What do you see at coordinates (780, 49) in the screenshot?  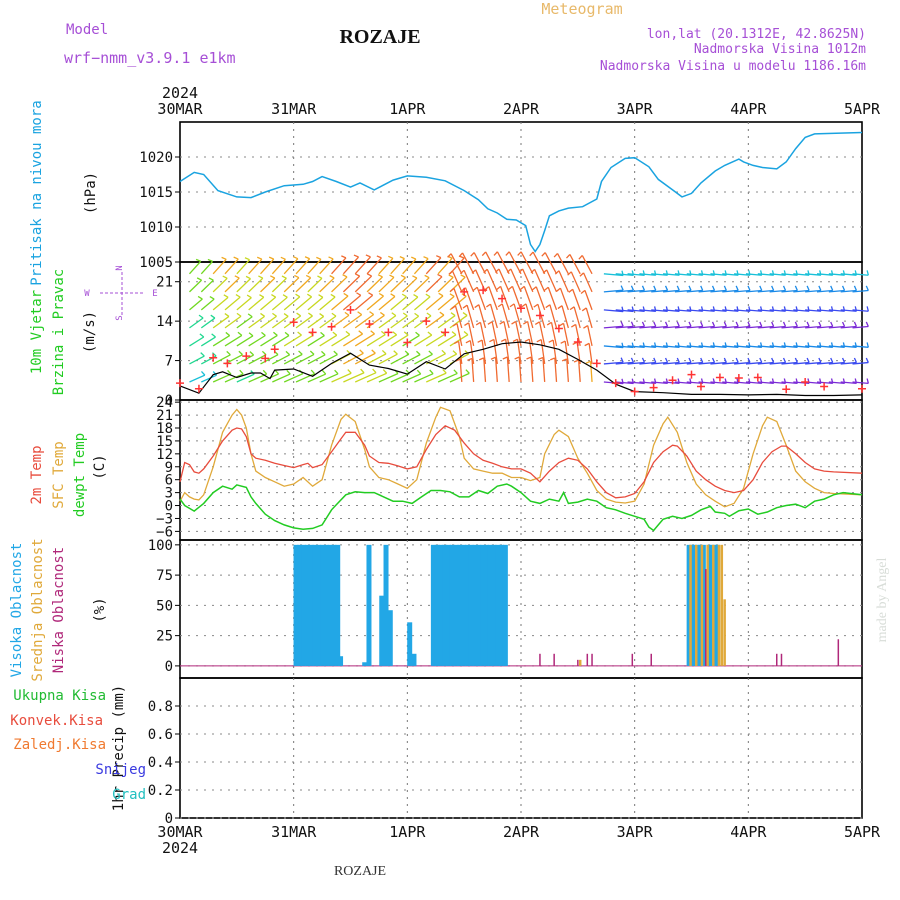 I see `elevation-label: Nadmorska Visina 1012m` at bounding box center [780, 49].